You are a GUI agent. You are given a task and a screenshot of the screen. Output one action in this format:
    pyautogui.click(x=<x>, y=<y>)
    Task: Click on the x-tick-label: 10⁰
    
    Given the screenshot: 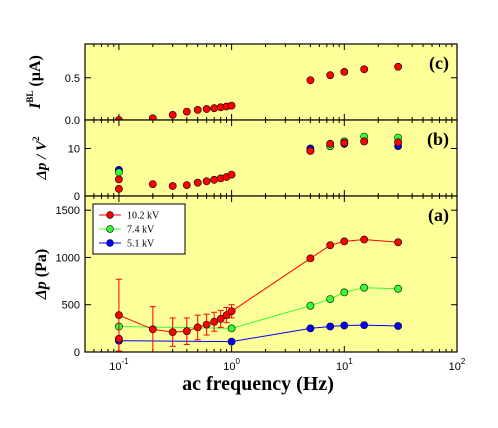 What is the action you would take?
    pyautogui.click(x=231, y=365)
    